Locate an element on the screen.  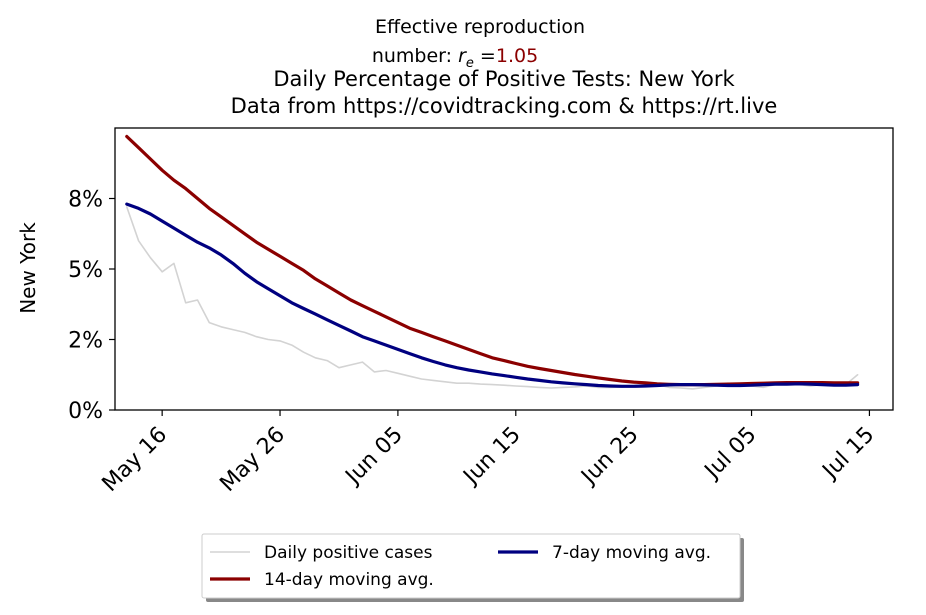
y-tick-label: 2% is located at coordinates (85, 341).